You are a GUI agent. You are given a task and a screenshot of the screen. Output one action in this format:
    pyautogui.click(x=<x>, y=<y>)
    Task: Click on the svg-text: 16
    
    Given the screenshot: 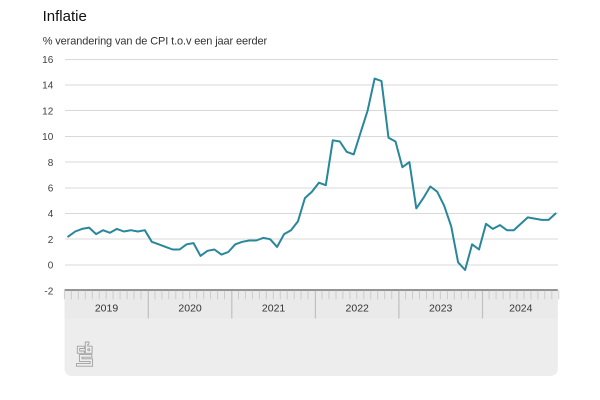 What is the action you would take?
    pyautogui.click(x=48, y=60)
    